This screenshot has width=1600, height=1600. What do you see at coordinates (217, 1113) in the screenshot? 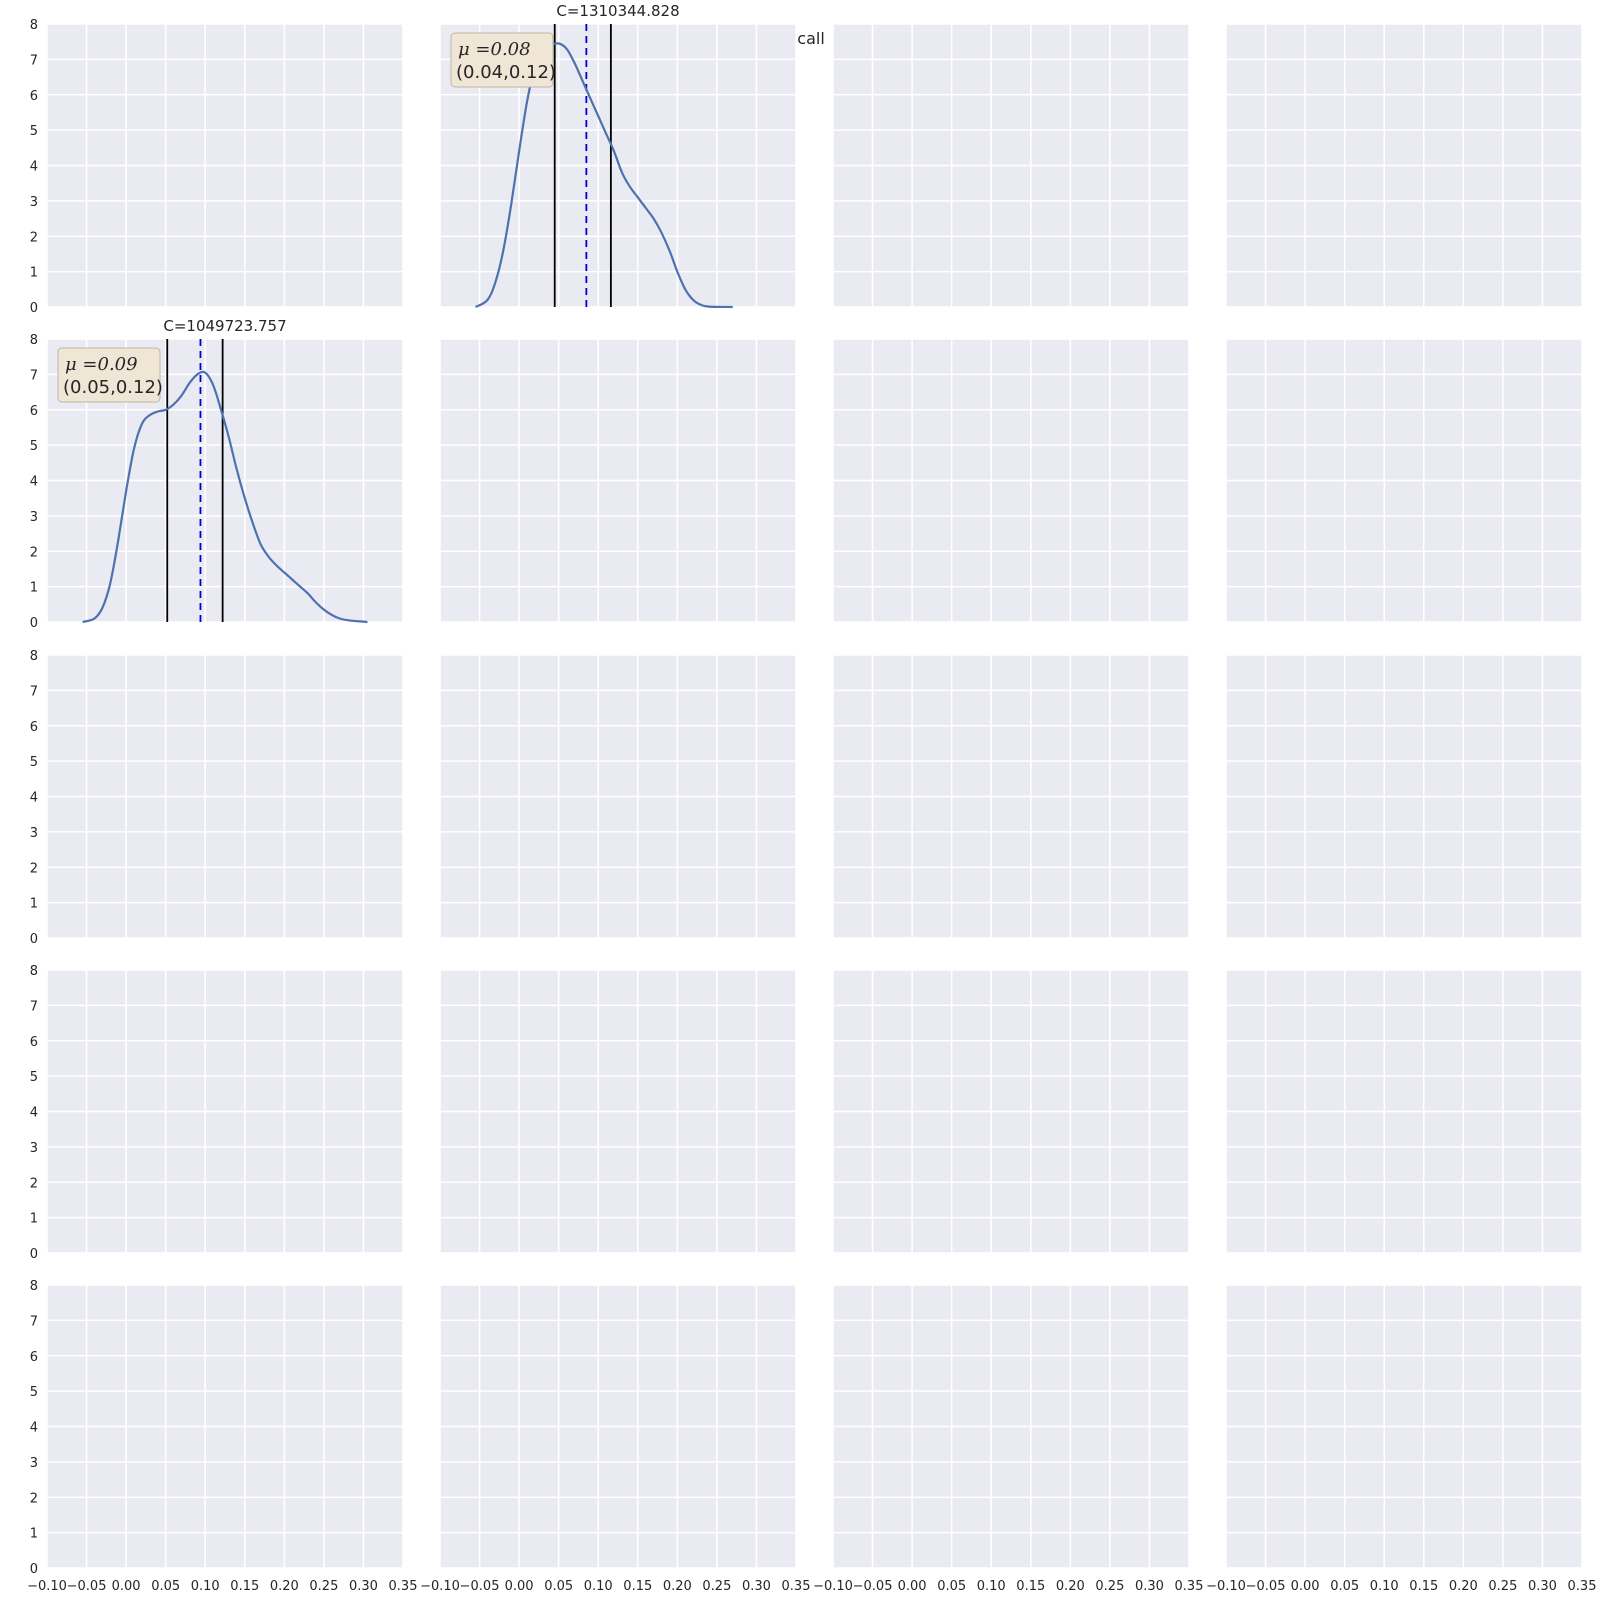
I see `subplot-r3-c0: 0 1 2 3 4 5 6 7 8` at bounding box center [217, 1113].